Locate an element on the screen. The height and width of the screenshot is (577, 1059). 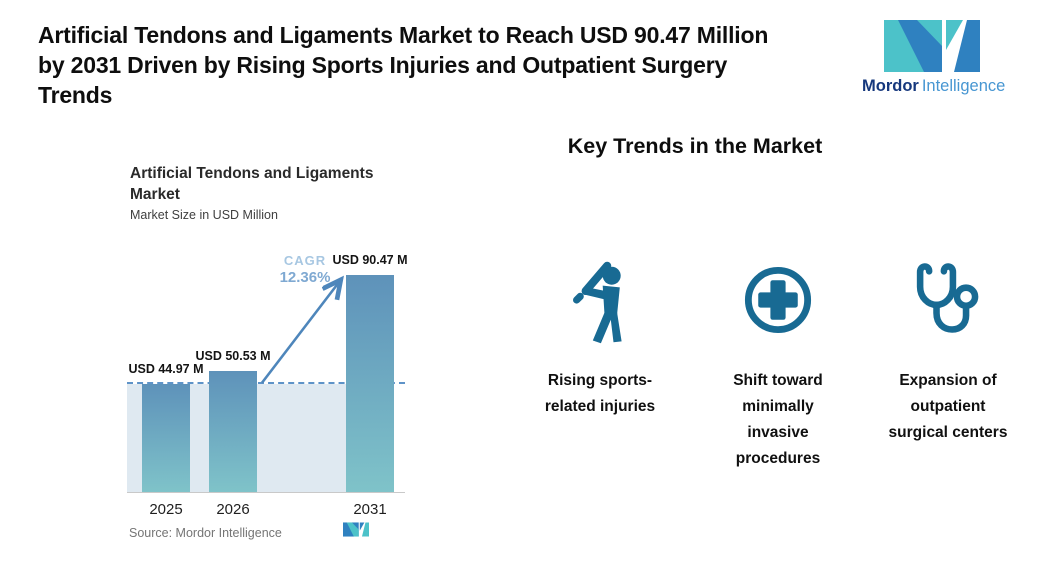
trend-item-sports-injuries: Rising sports-related injuries is located at coordinates (600, 335).